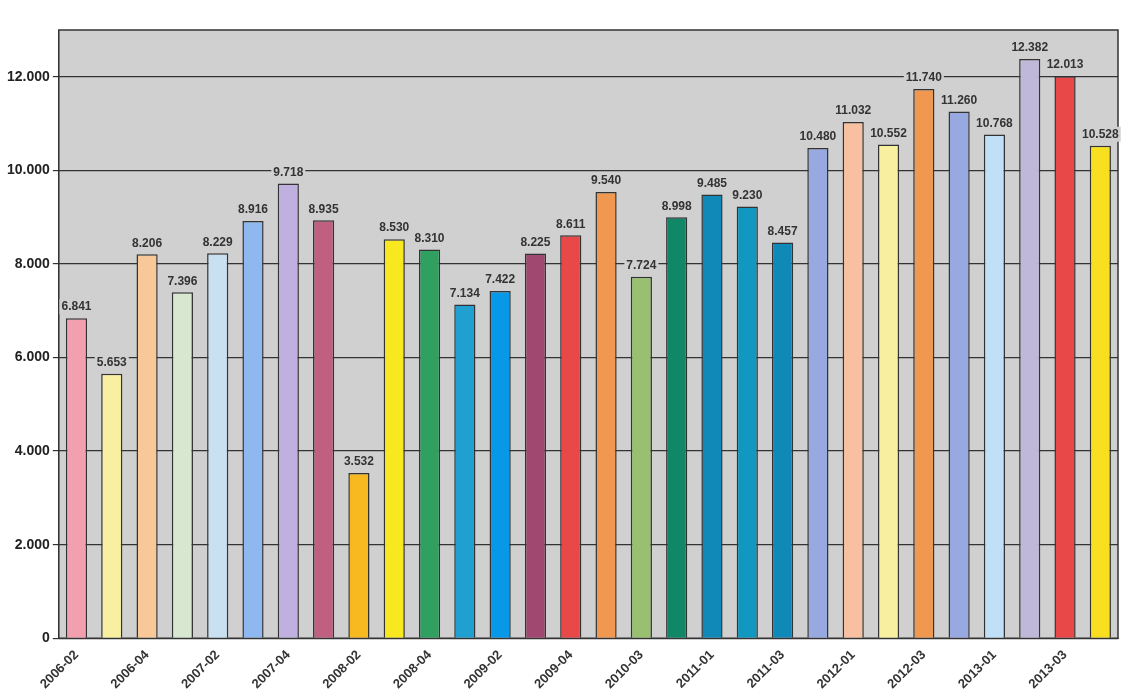 This screenshot has width=1132, height=699. Describe the element at coordinates (323, 208) in the screenshot. I see `data-label: 8.935` at that location.